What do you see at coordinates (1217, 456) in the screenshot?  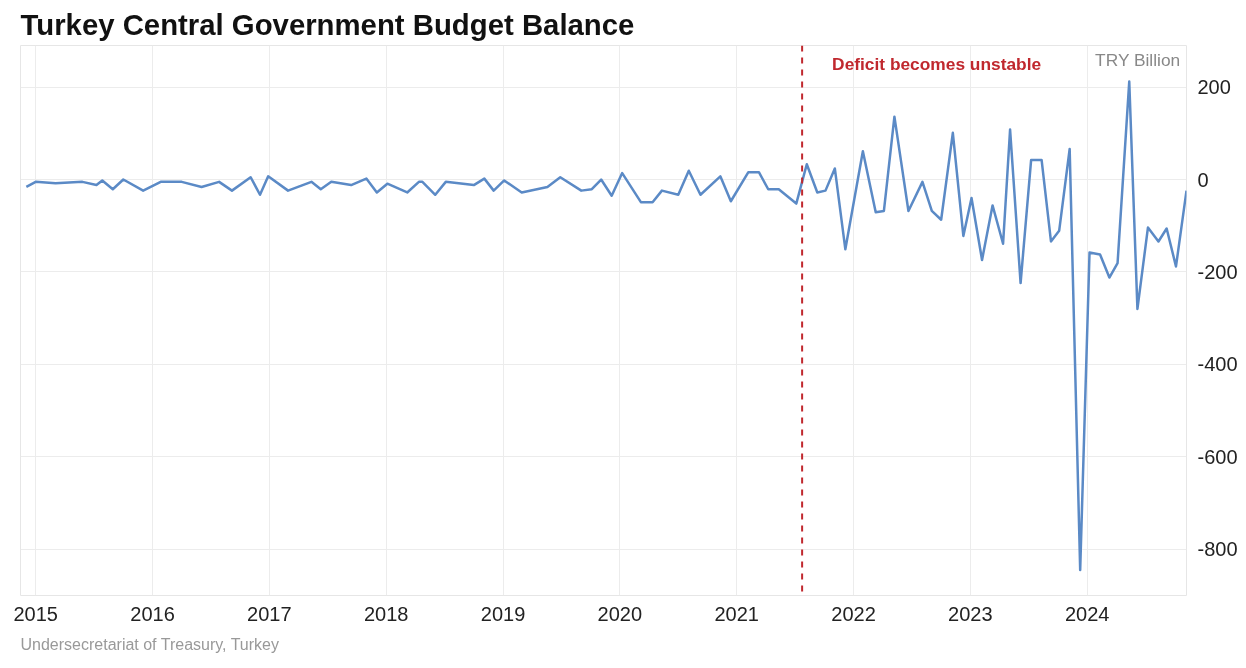 I see `y-tick-label: -600` at bounding box center [1217, 456].